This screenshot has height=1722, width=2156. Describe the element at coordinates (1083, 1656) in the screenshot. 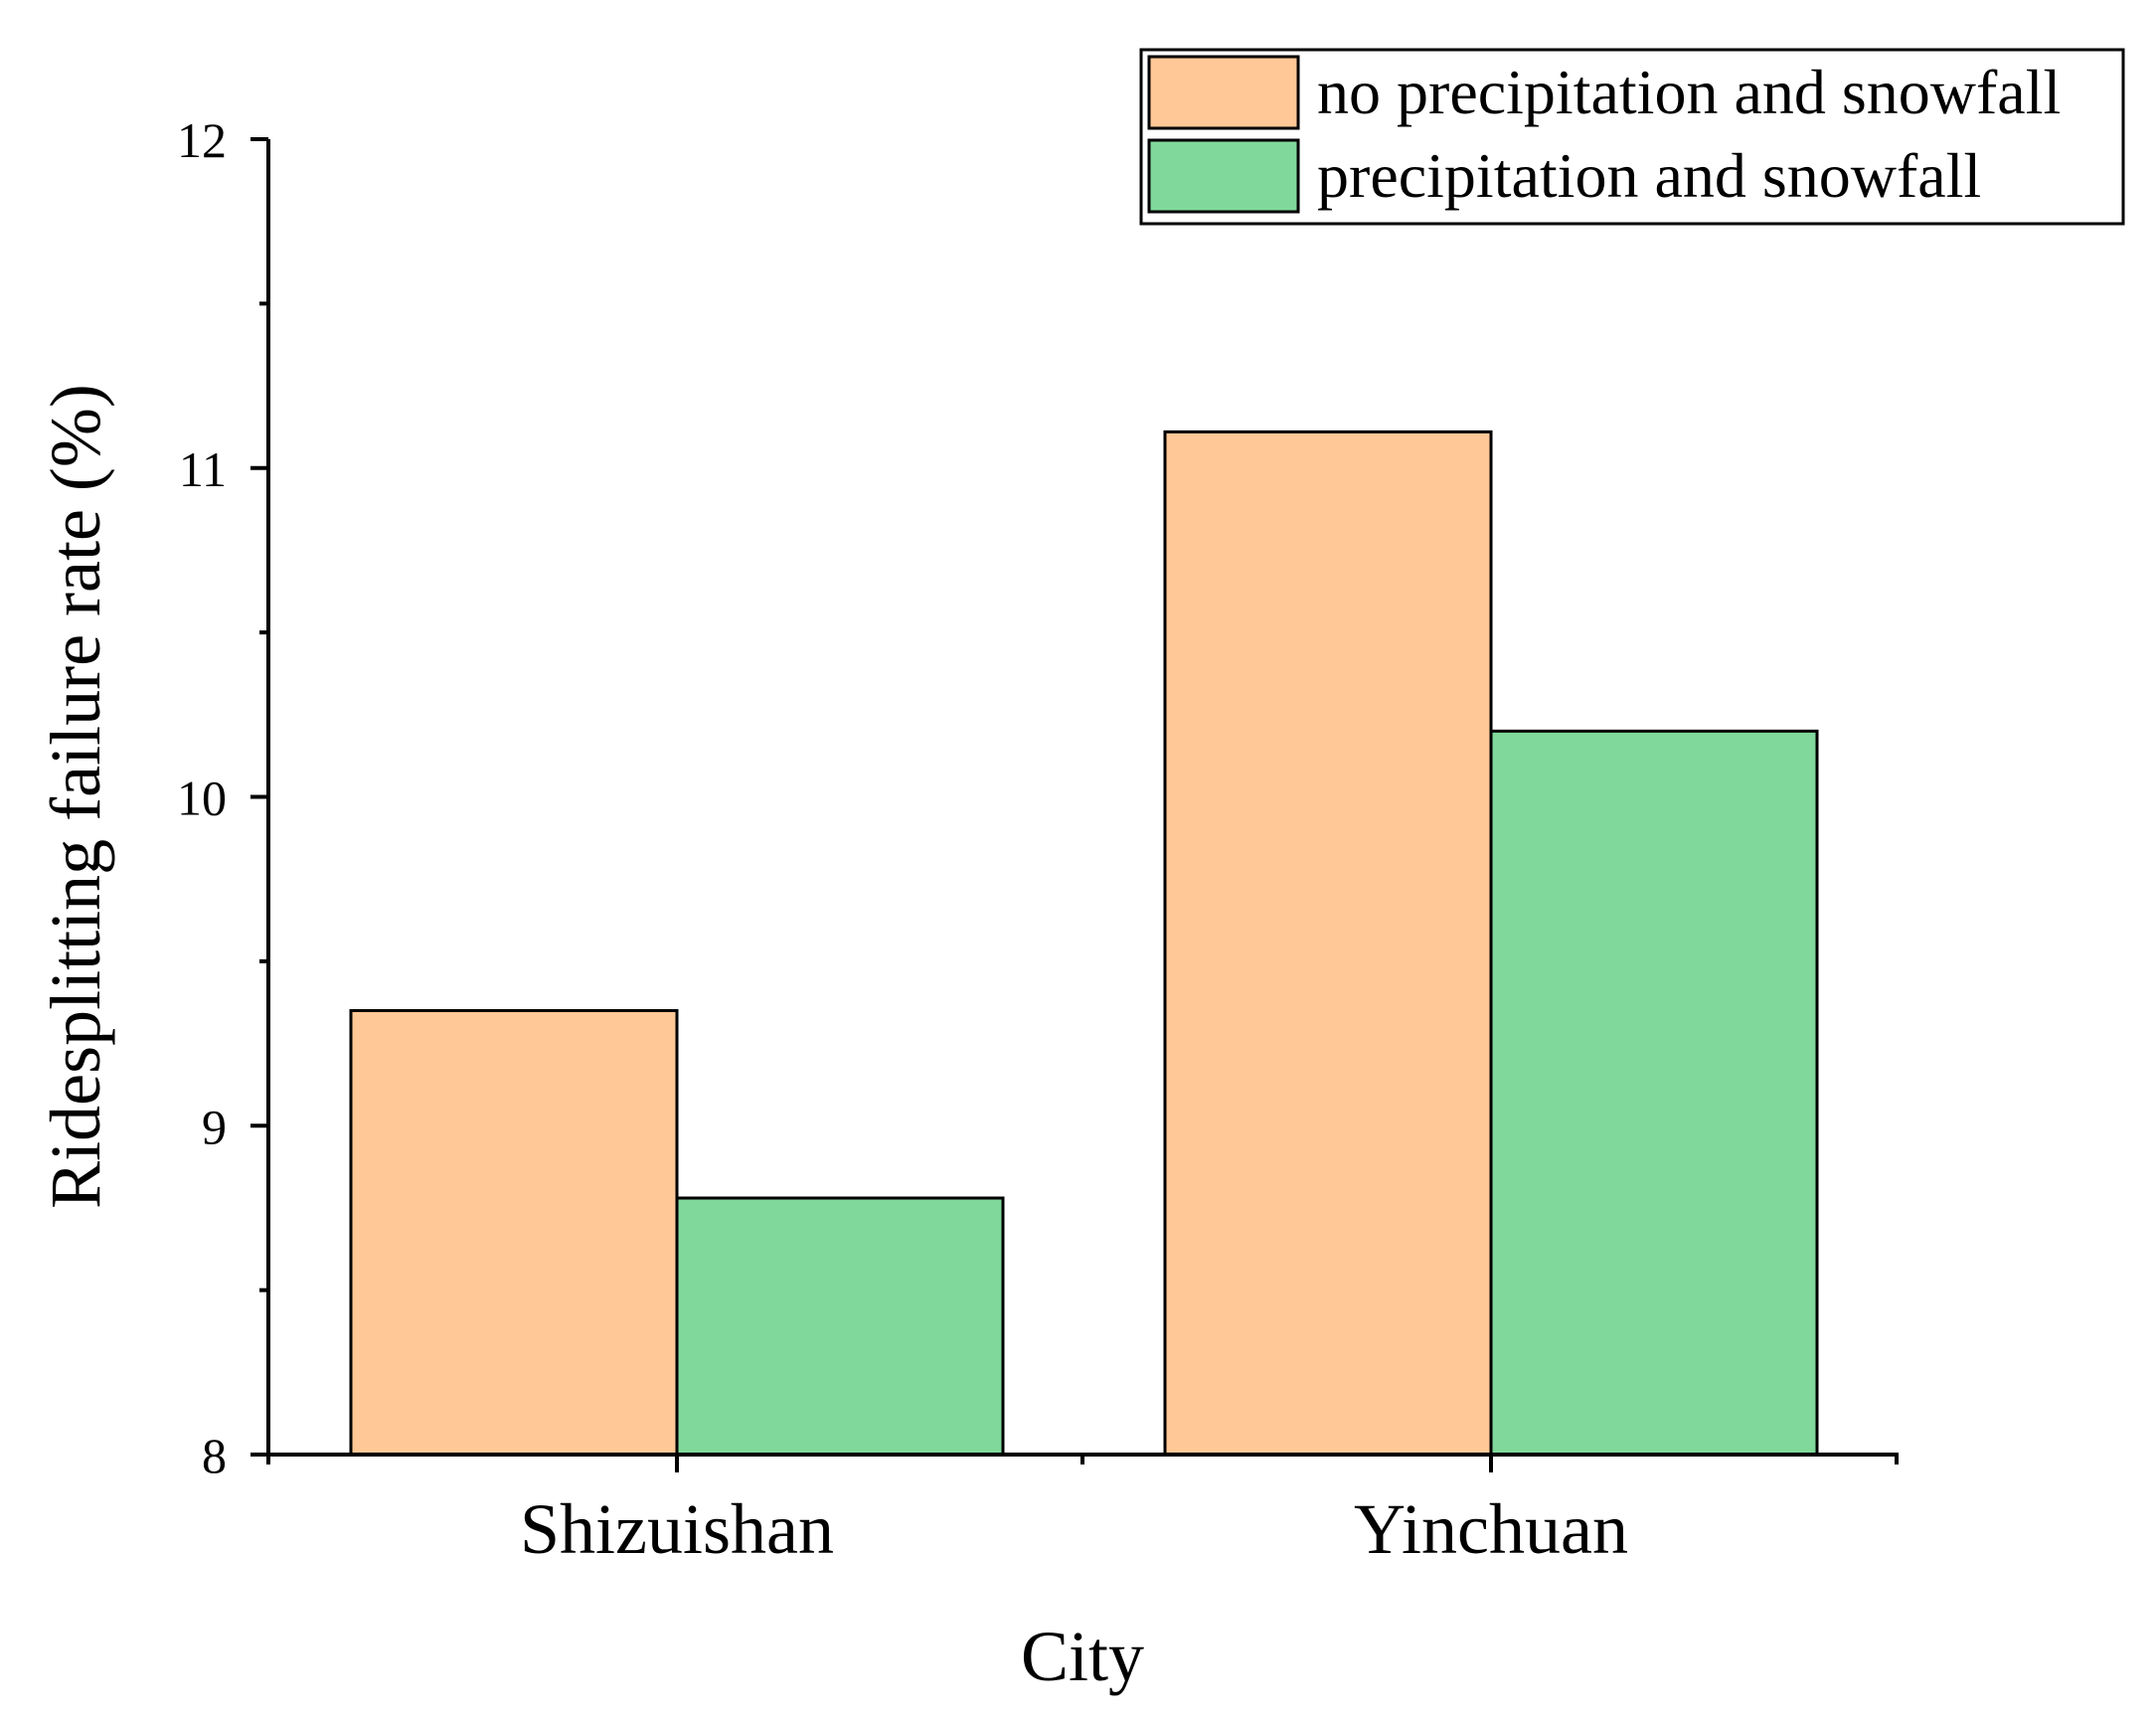

I see `x-axis-label: City` at that location.